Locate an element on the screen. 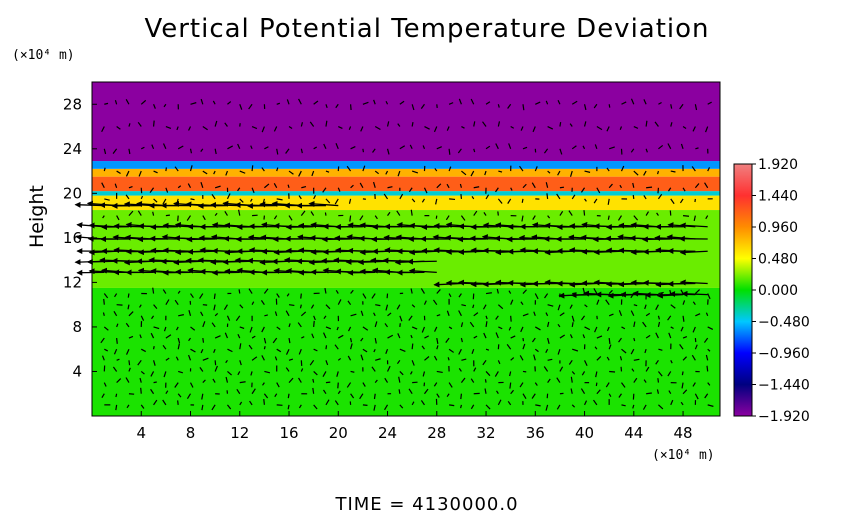 Image resolution: width=854 pixels, height=519 pixels. x-tick-label: 20 is located at coordinates (338, 433).